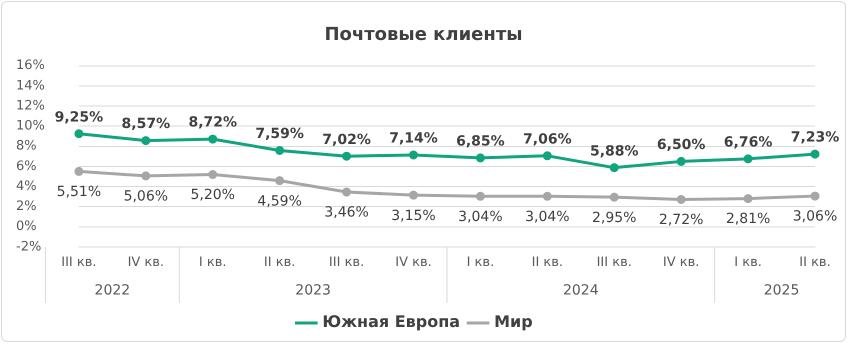 The image size is (849, 345). Describe the element at coordinates (547, 139) in the screenshot. I see `data-label: 7,06%` at that location.